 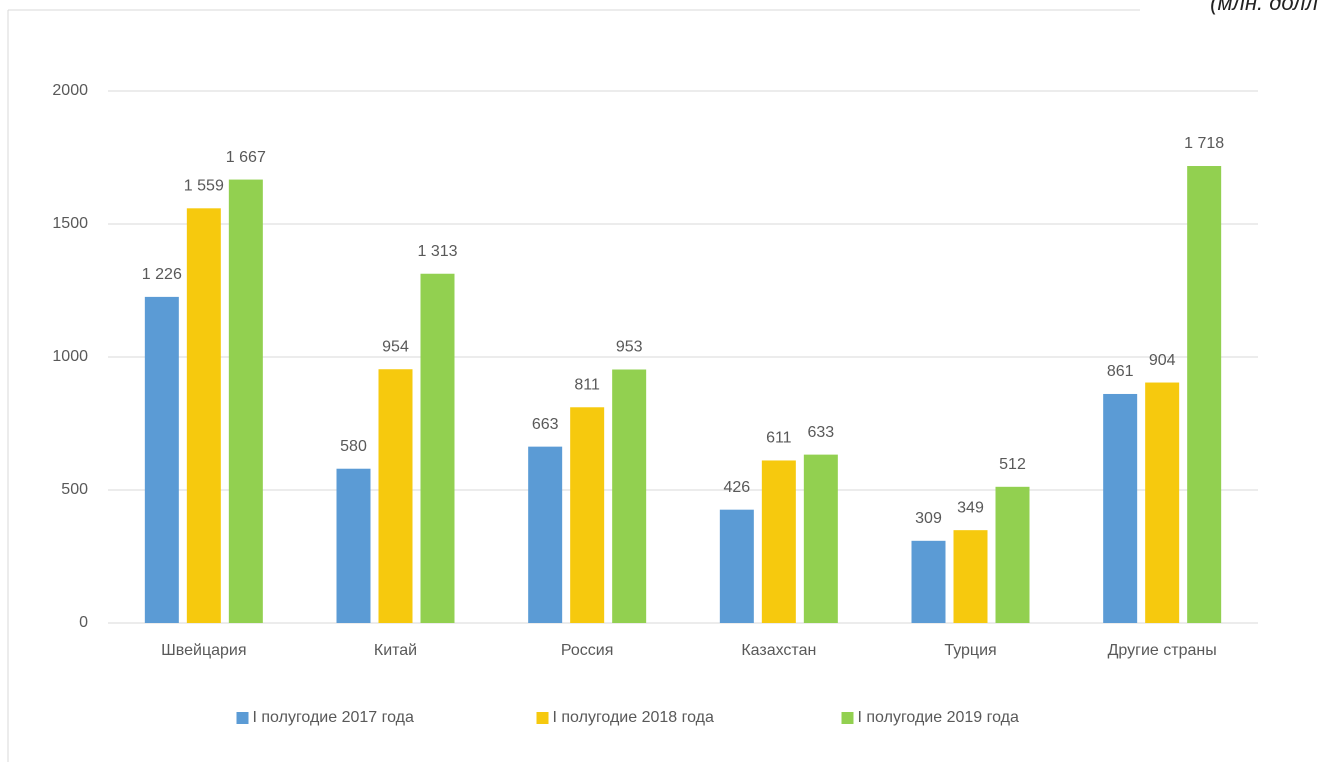 What do you see at coordinates (633, 717) in the screenshot?
I see `legend-label: I полугодие 2018 года` at bounding box center [633, 717].